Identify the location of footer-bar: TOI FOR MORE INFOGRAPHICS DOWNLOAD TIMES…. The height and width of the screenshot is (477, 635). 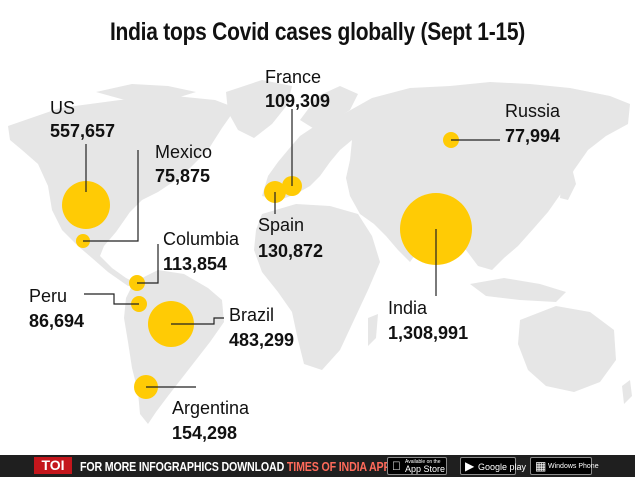
(317, 466).